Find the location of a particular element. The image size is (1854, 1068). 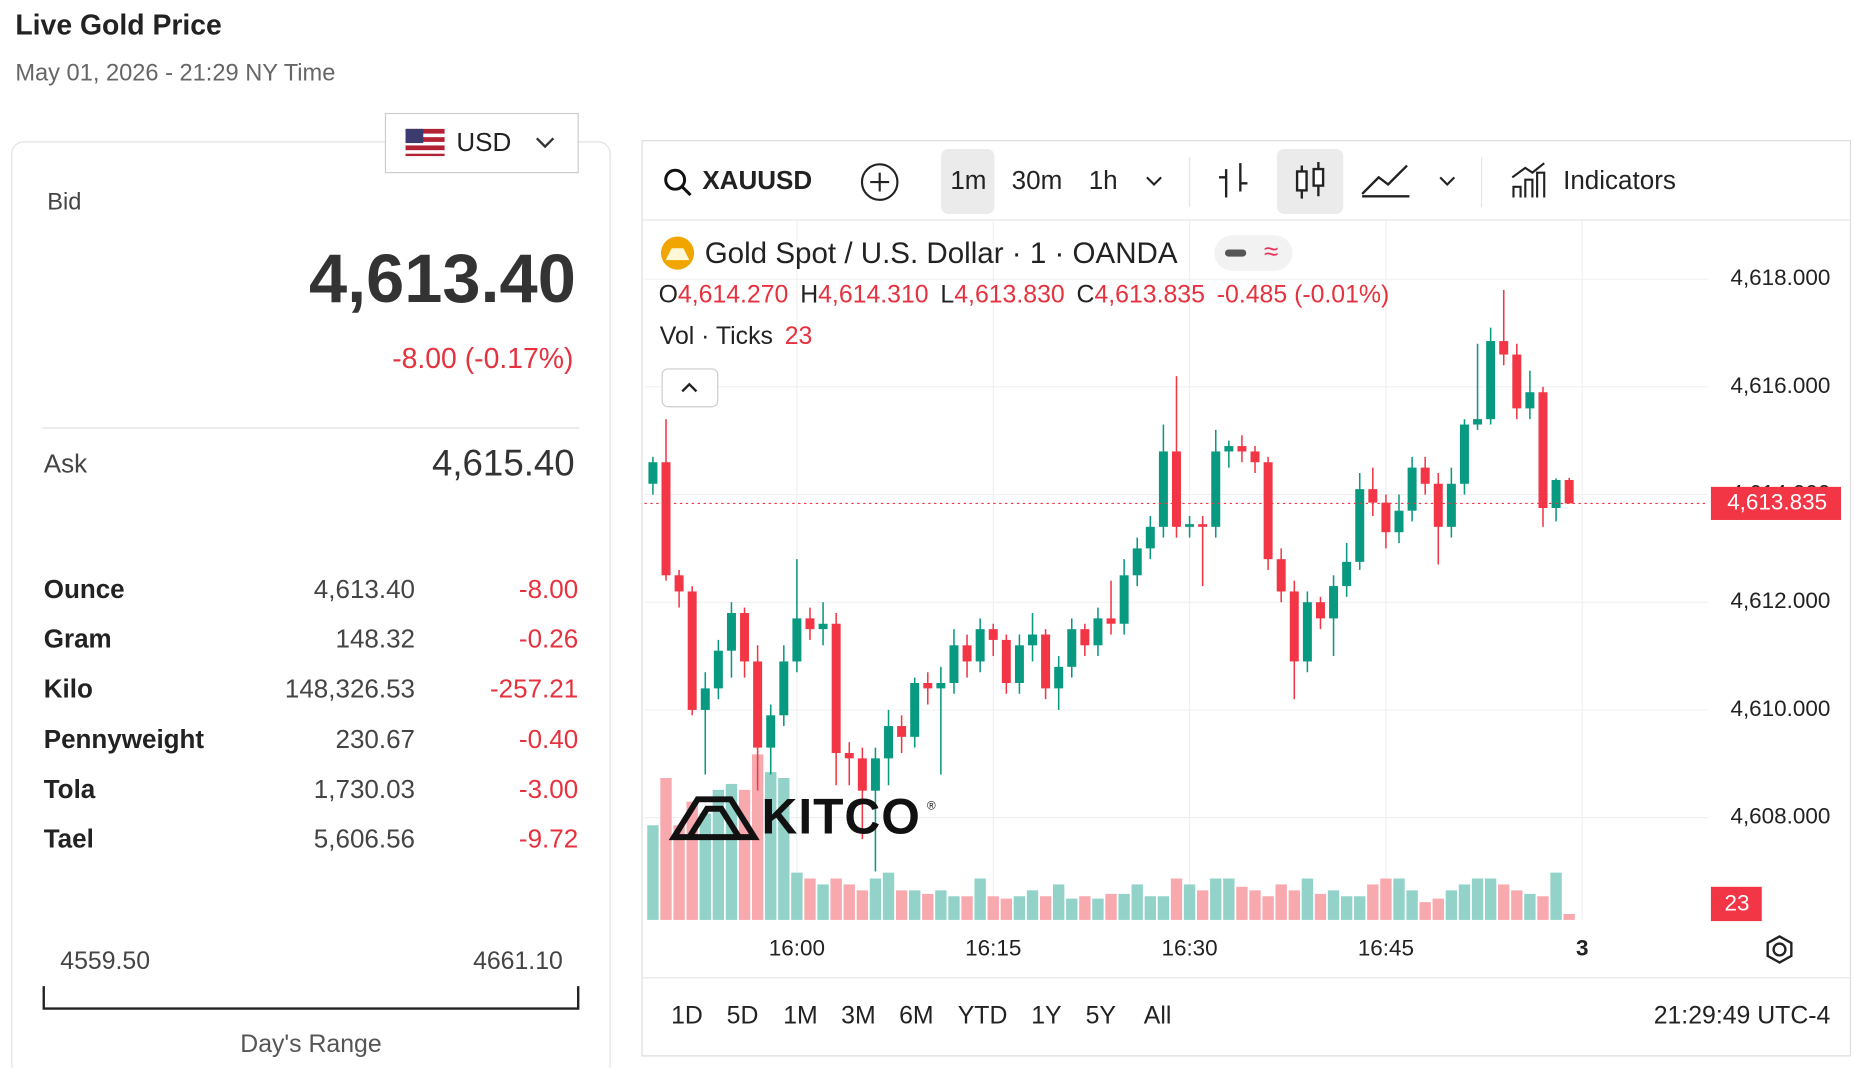

logo-icon is located at coordinates (714, 818).